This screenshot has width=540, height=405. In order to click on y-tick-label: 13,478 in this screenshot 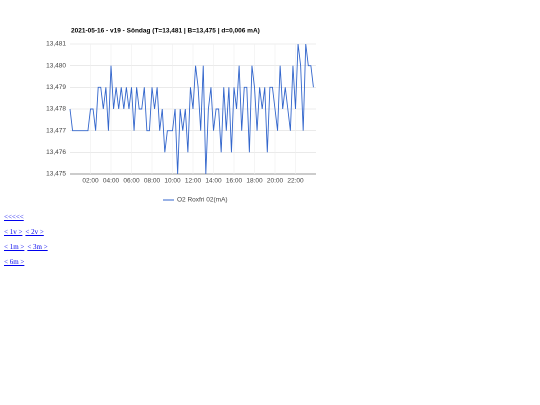, I will do `click(56, 109)`.